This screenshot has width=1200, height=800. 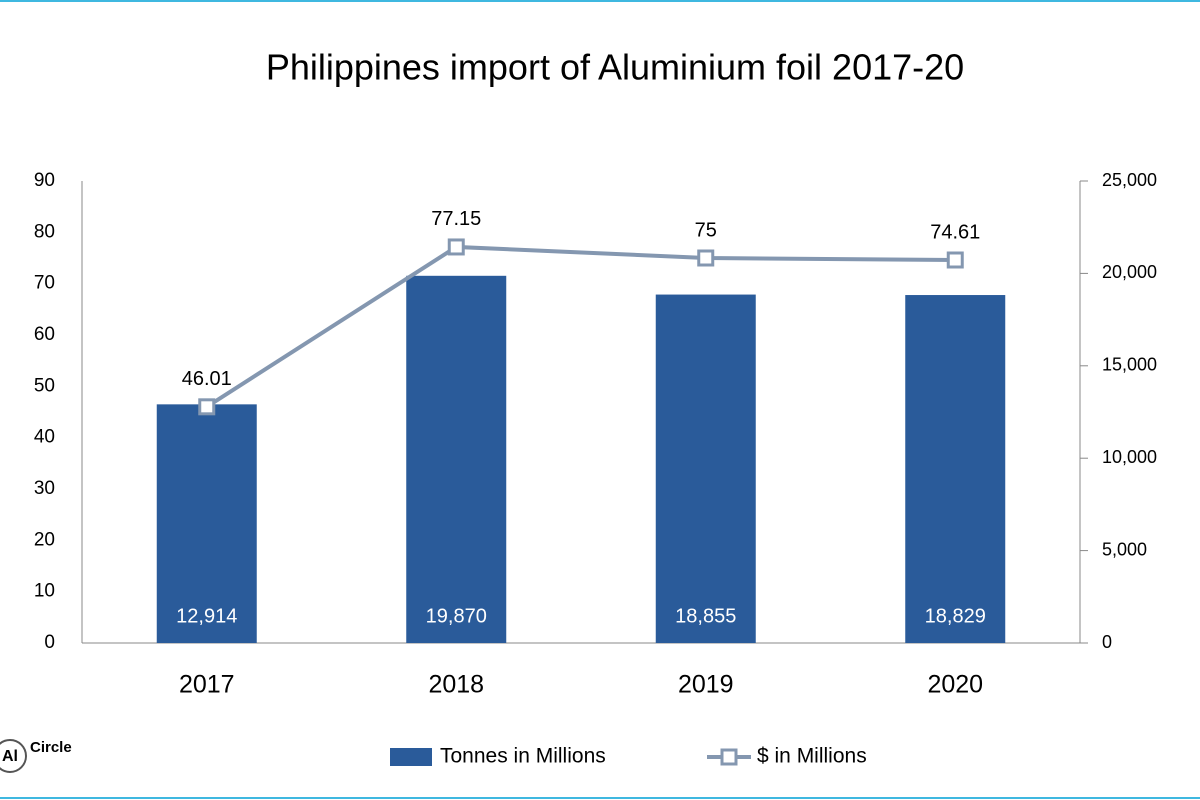 What do you see at coordinates (44, 334) in the screenshot?
I see `y-tick-label: 60` at bounding box center [44, 334].